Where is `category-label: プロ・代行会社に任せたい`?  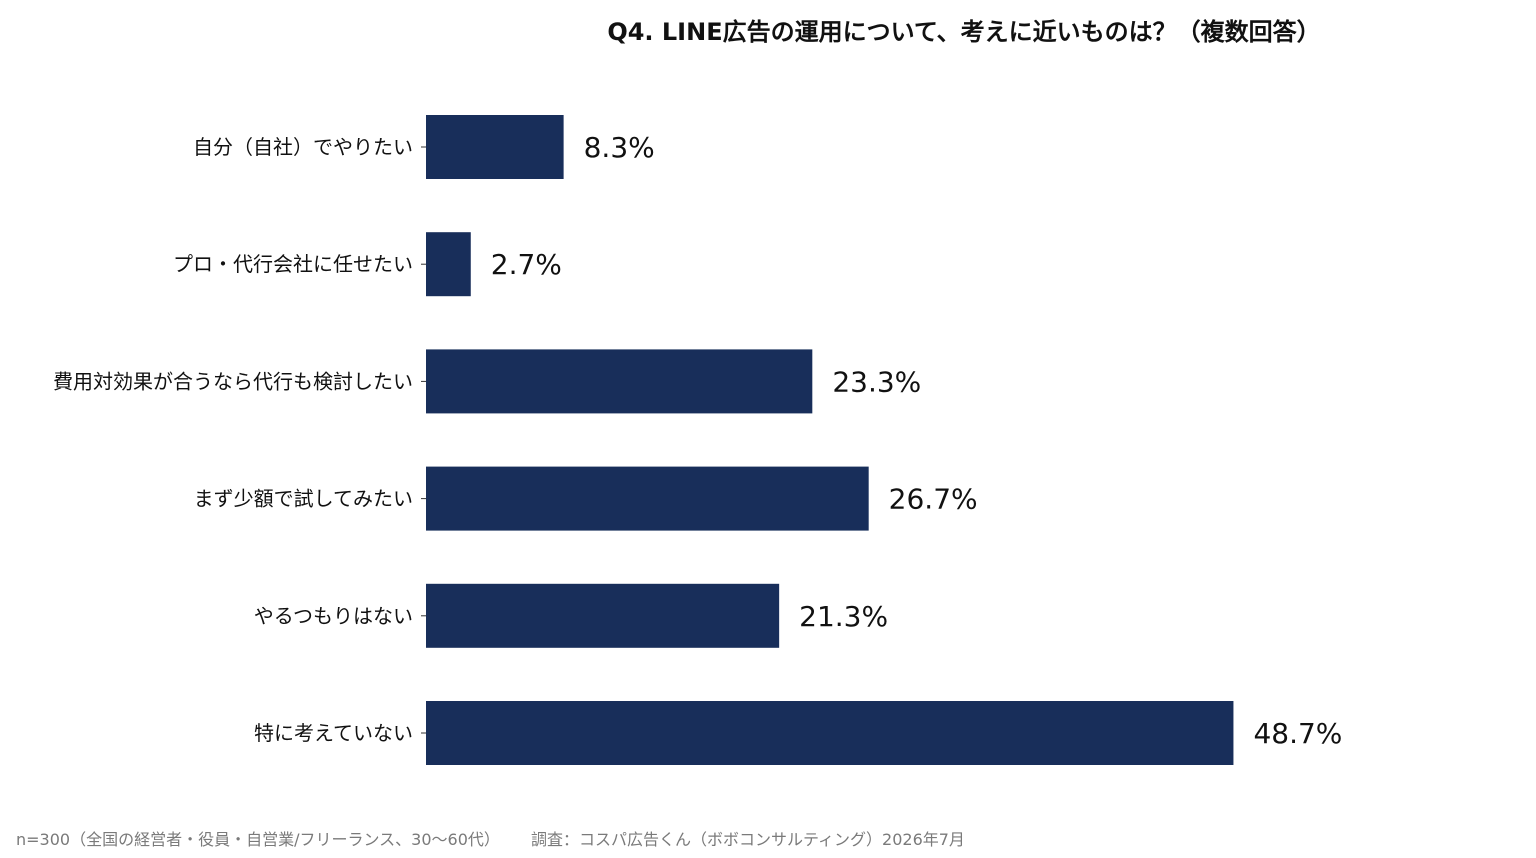 category-label: プロ・代行会社に任せたい is located at coordinates (293, 264).